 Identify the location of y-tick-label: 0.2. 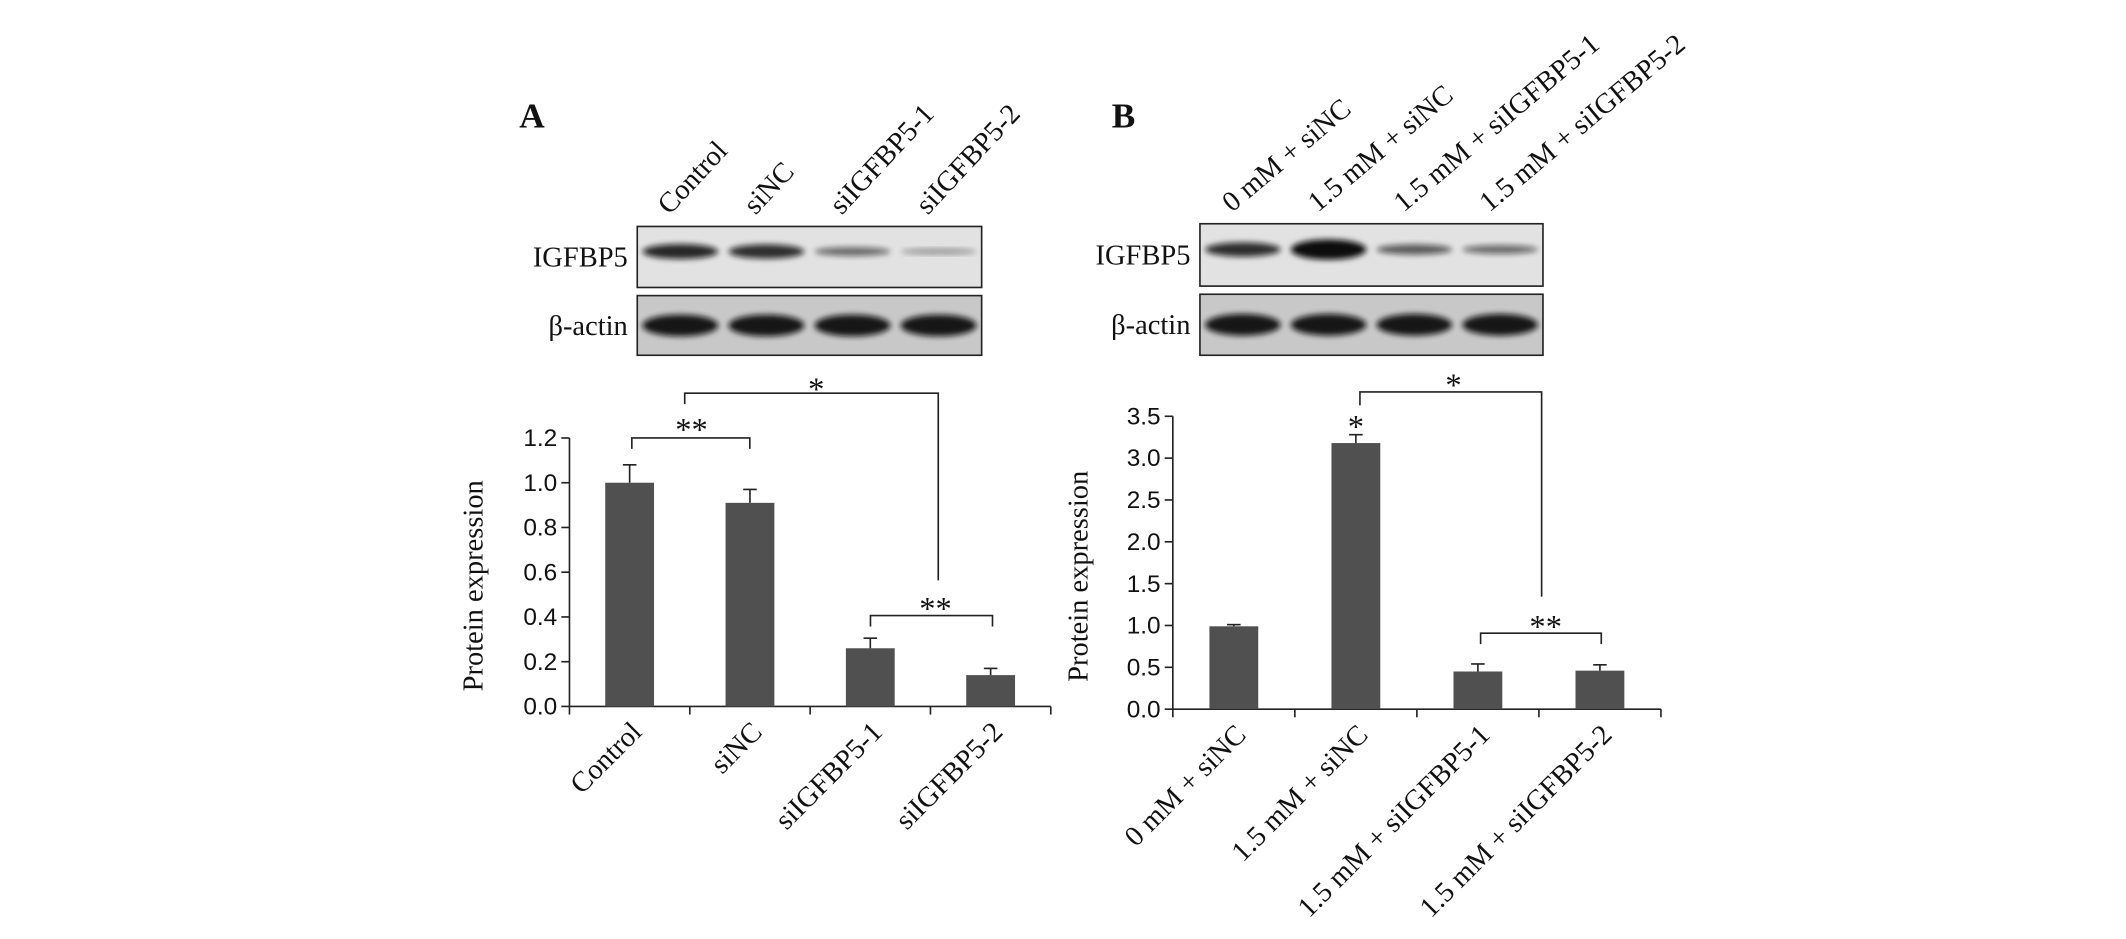
(540, 662).